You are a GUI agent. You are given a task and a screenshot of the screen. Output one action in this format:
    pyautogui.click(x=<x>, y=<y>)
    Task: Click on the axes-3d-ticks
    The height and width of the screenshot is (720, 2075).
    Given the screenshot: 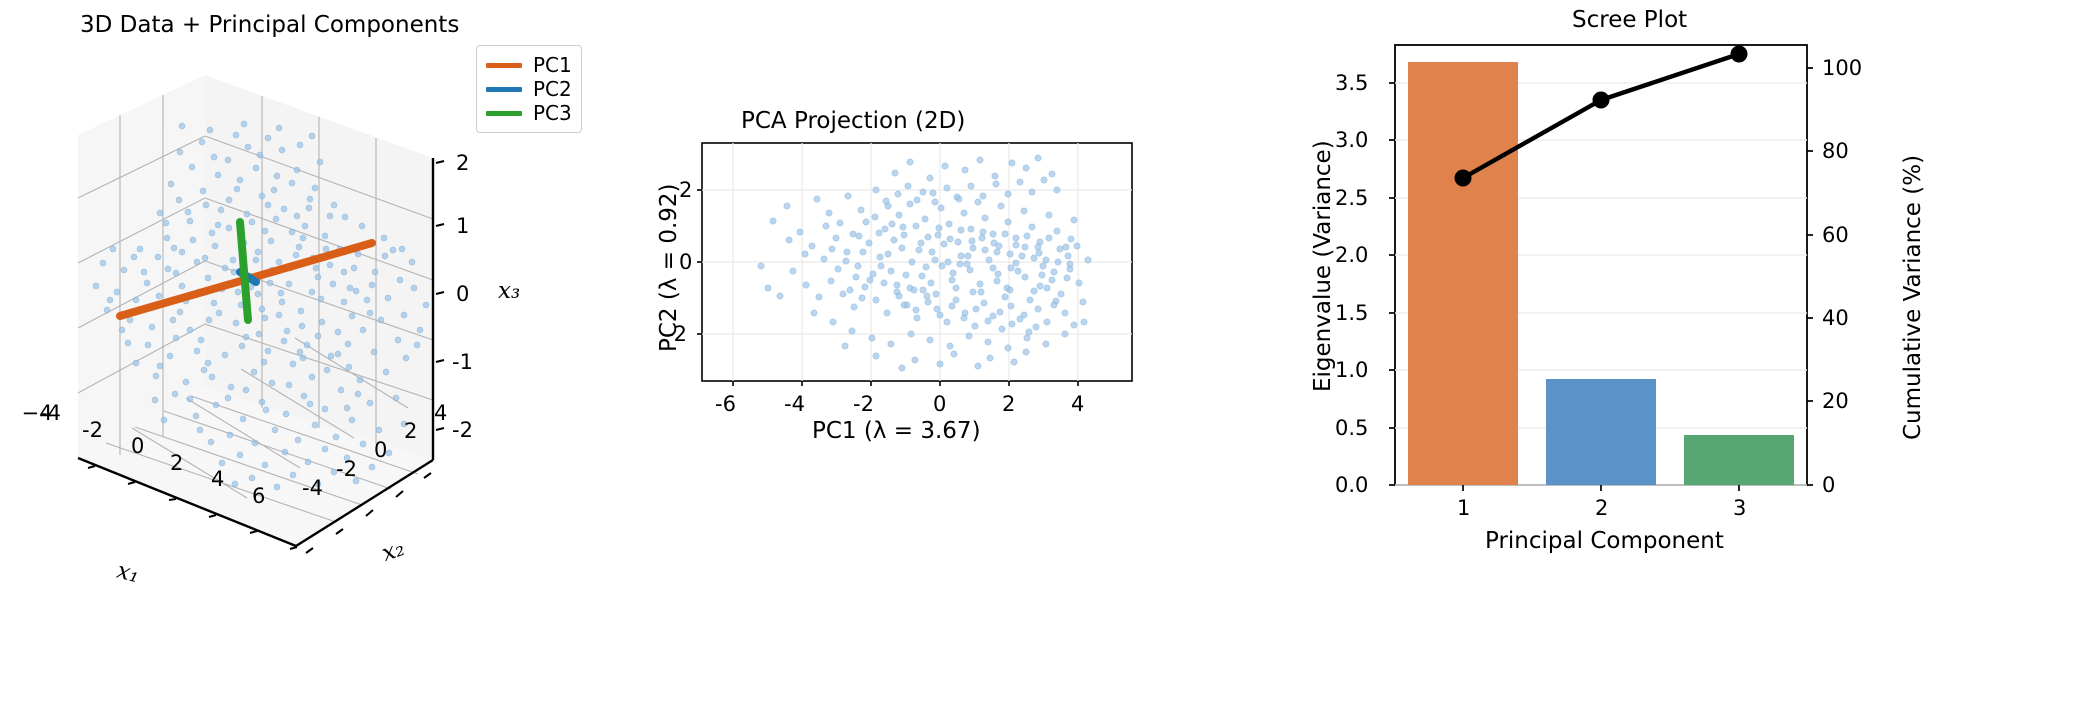 What is the action you would take?
    pyautogui.click(x=266, y=357)
    